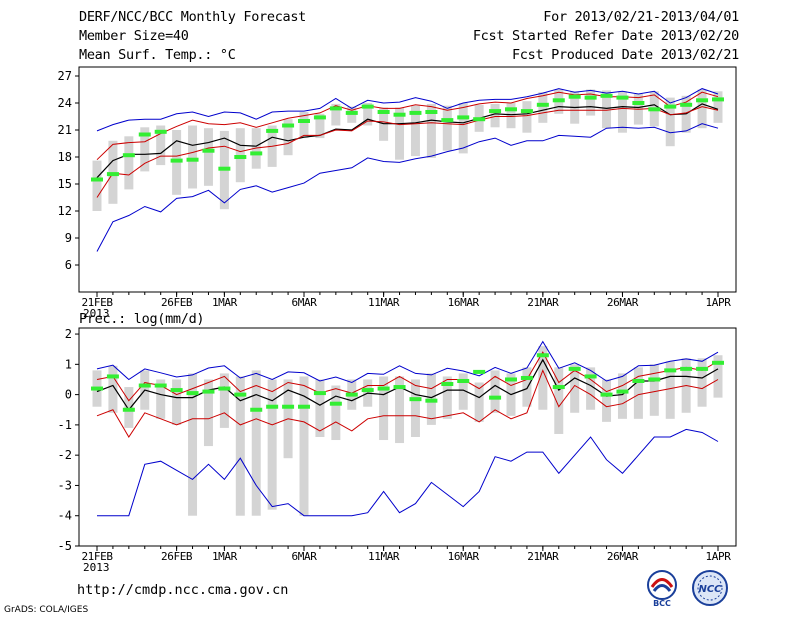 The height and width of the screenshot is (618, 800). What do you see at coordinates (65, 130) in the screenshot?
I see `y-tick-label: 21` at bounding box center [65, 130].